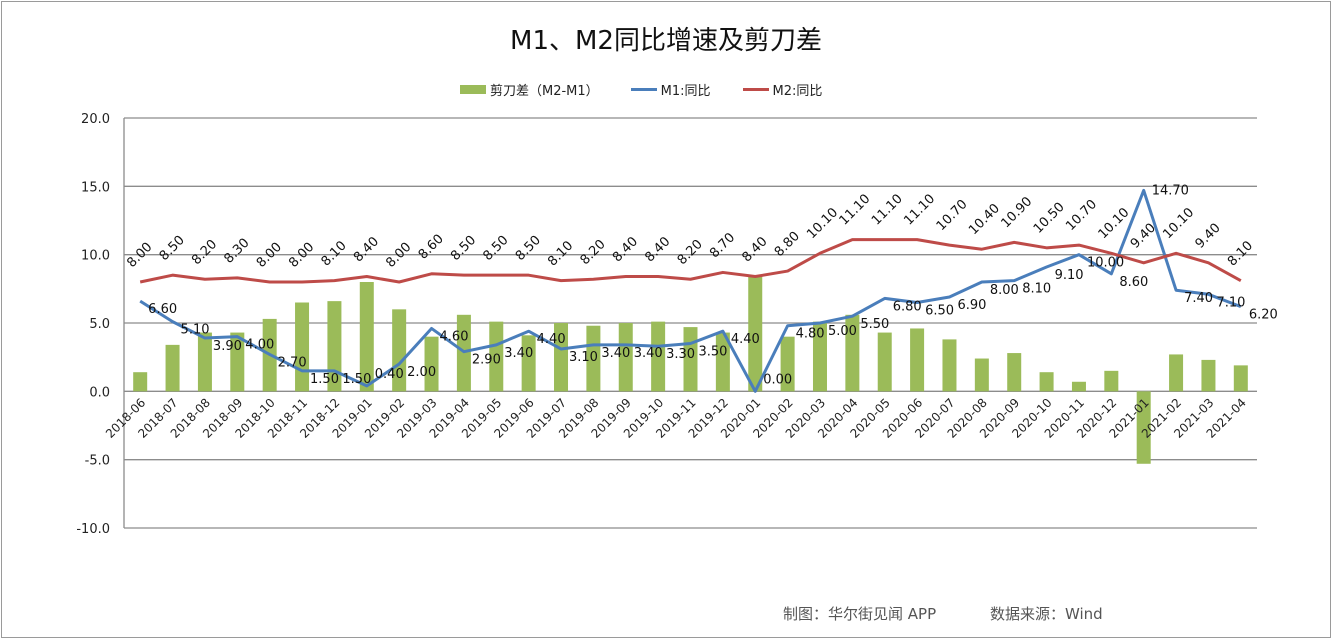 This screenshot has width=1332, height=639. Describe the element at coordinates (1133, 282) in the screenshot. I see `data-label-m1: 8.60` at that location.